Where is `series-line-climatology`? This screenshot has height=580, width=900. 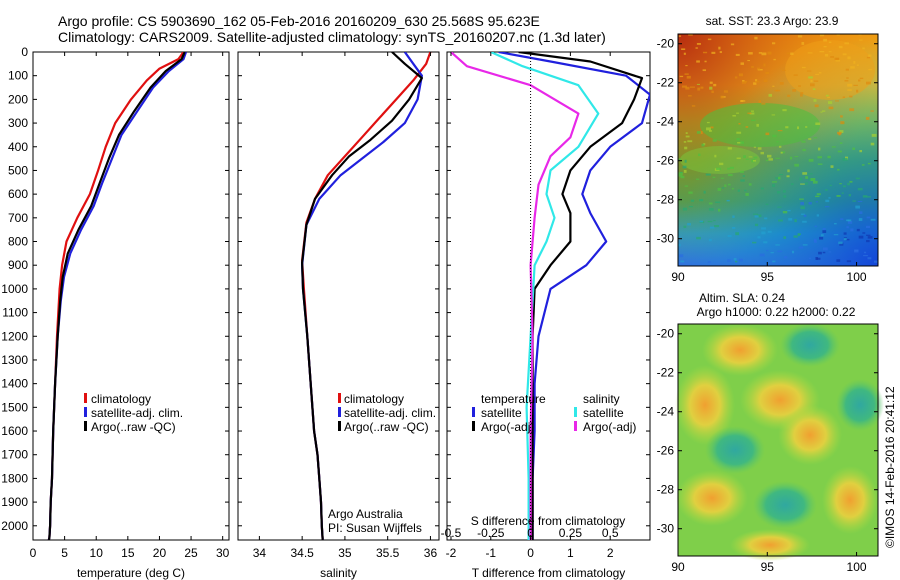
series-line-climatology is located at coordinates (116, 296).